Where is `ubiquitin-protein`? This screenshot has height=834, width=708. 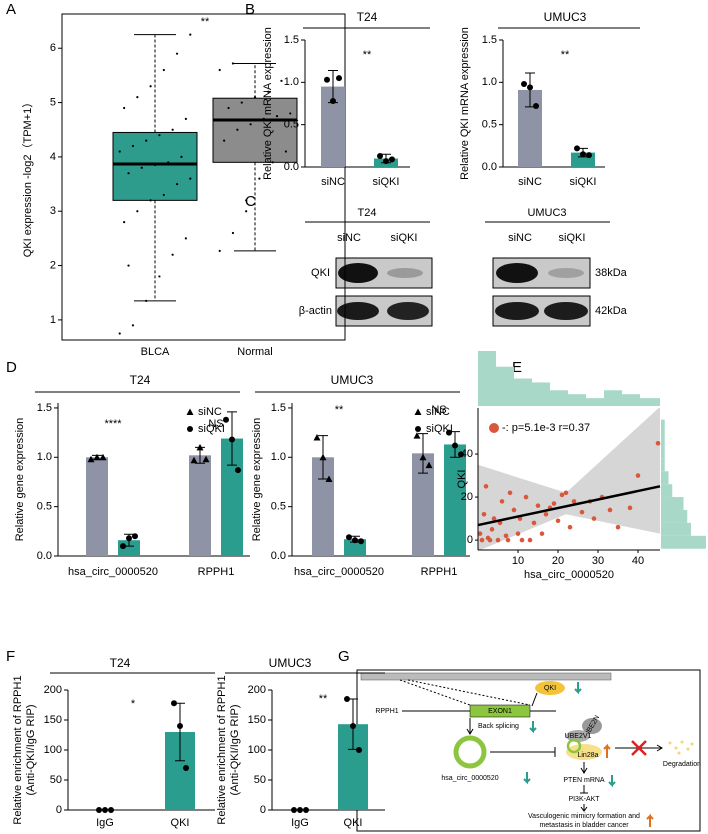
ubiquitin-protein is located at coordinates (578, 736).